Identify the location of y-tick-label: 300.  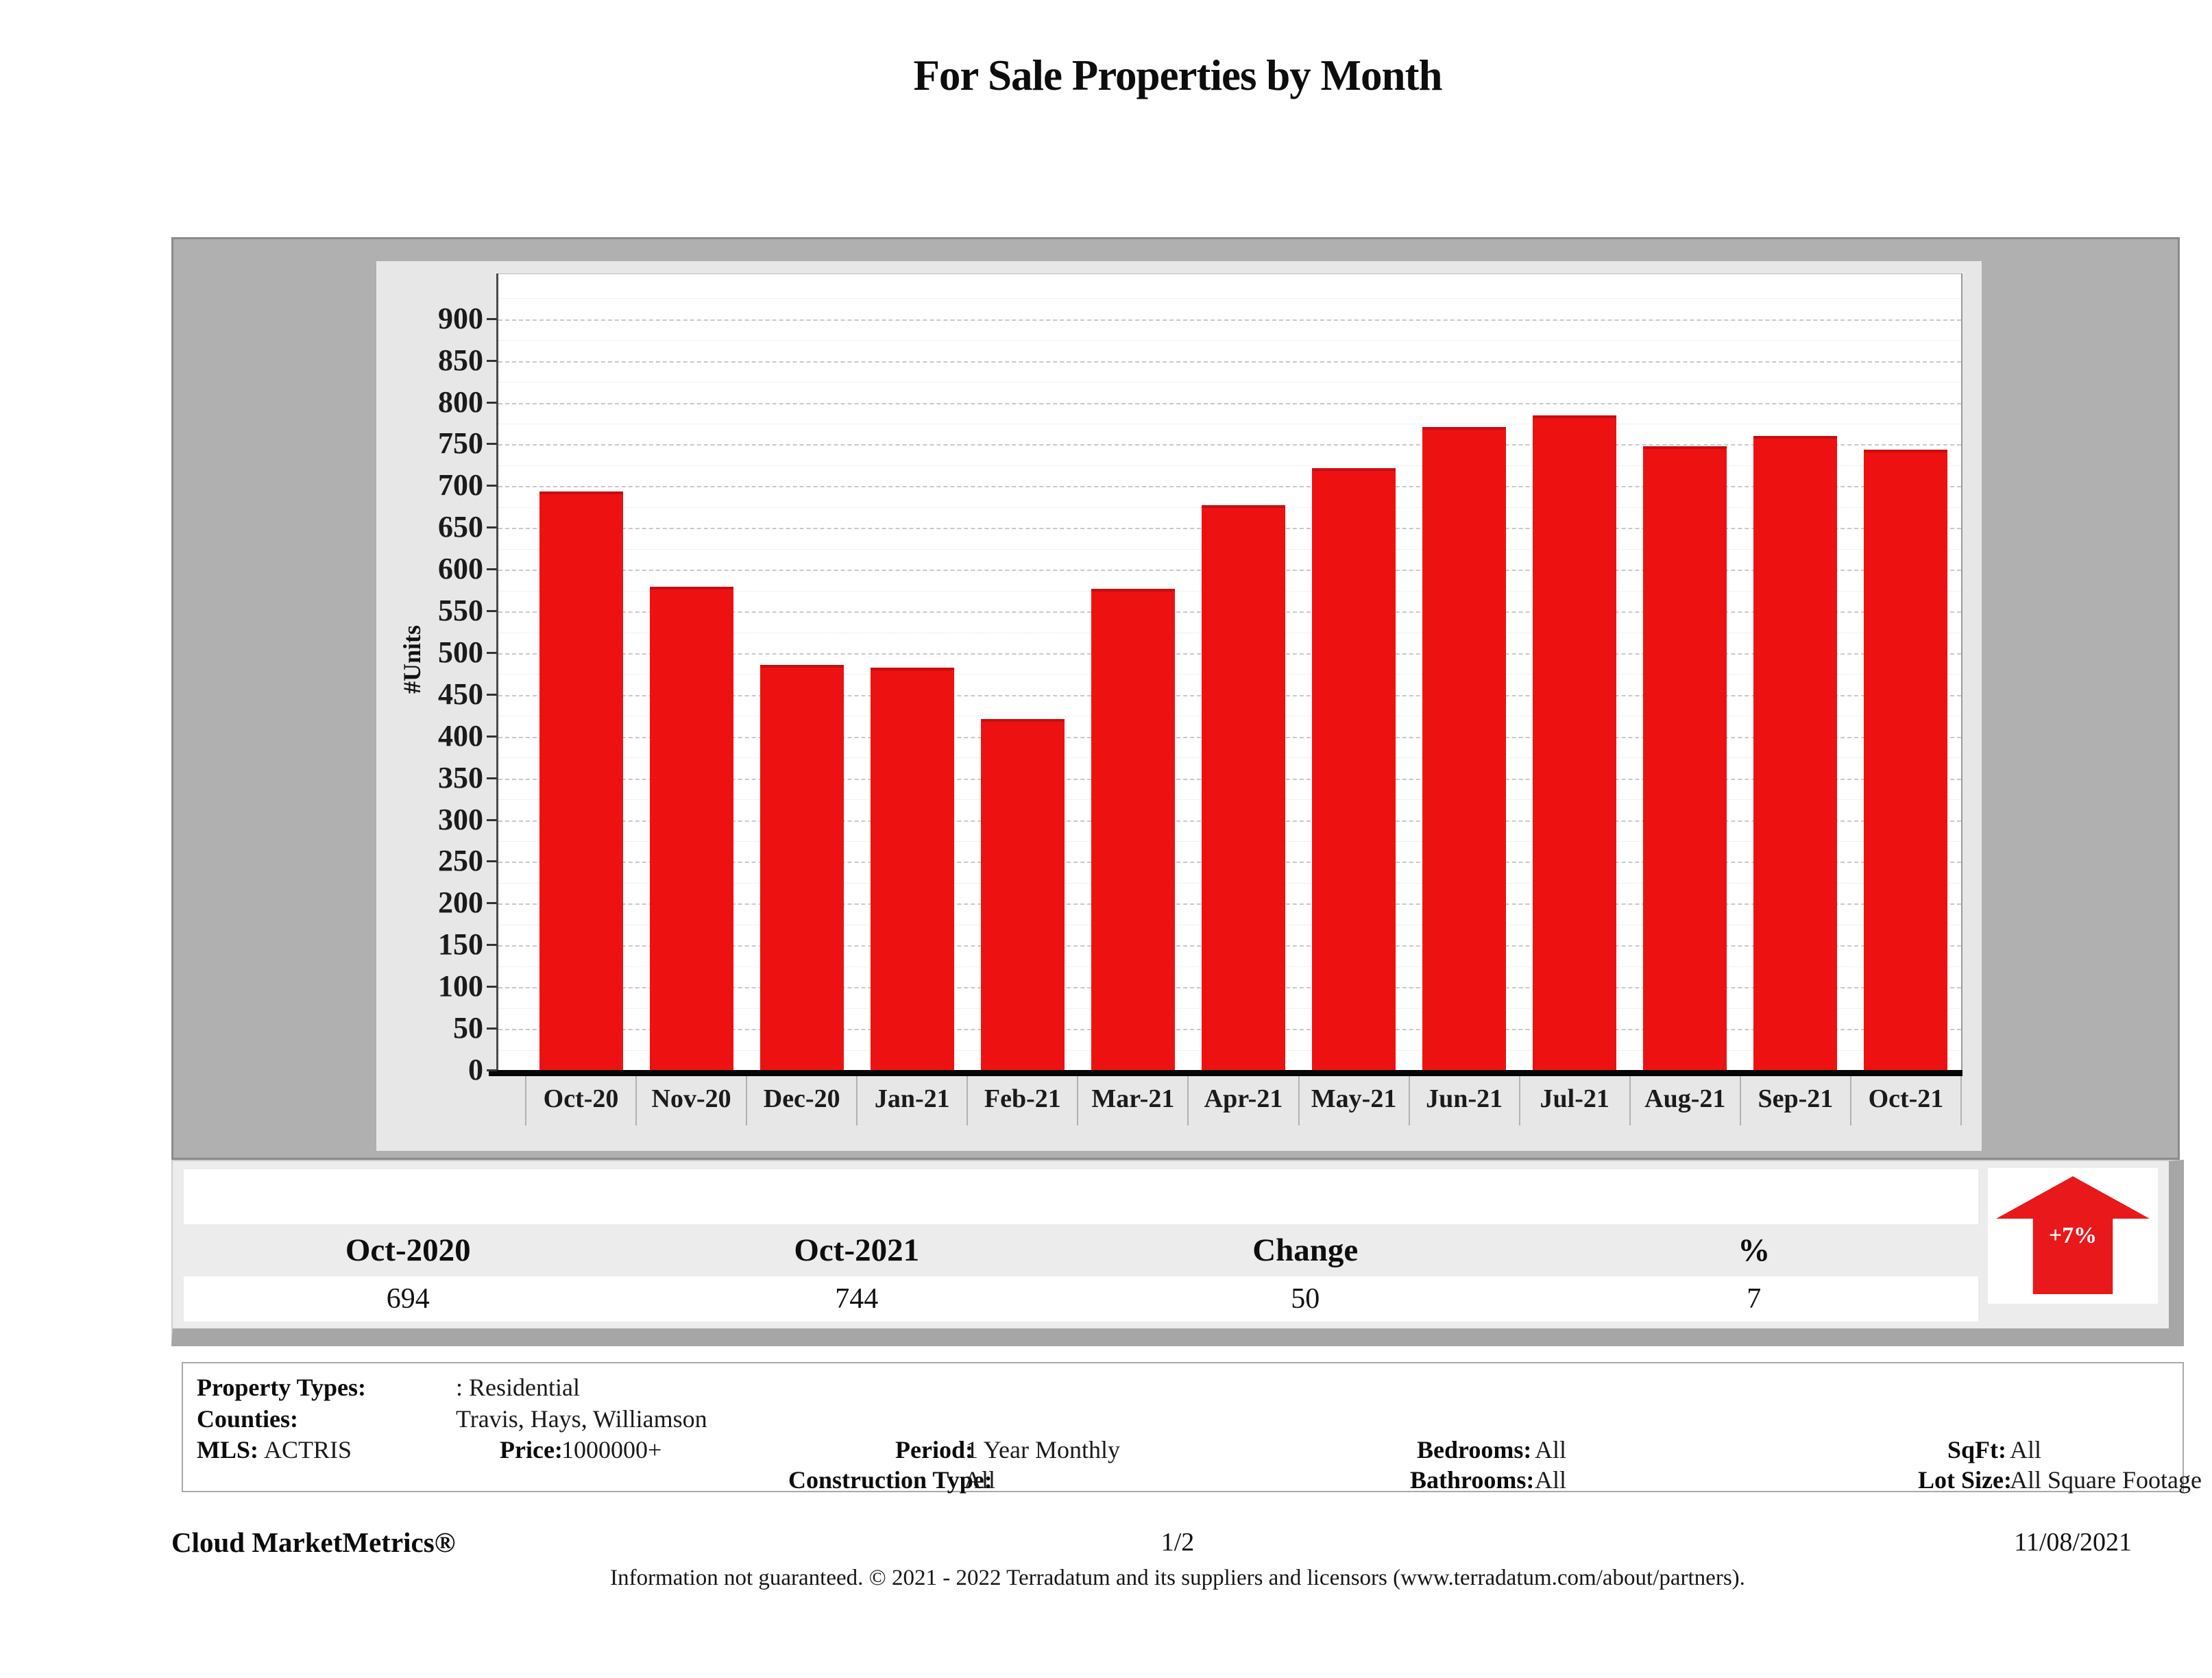
(461, 819).